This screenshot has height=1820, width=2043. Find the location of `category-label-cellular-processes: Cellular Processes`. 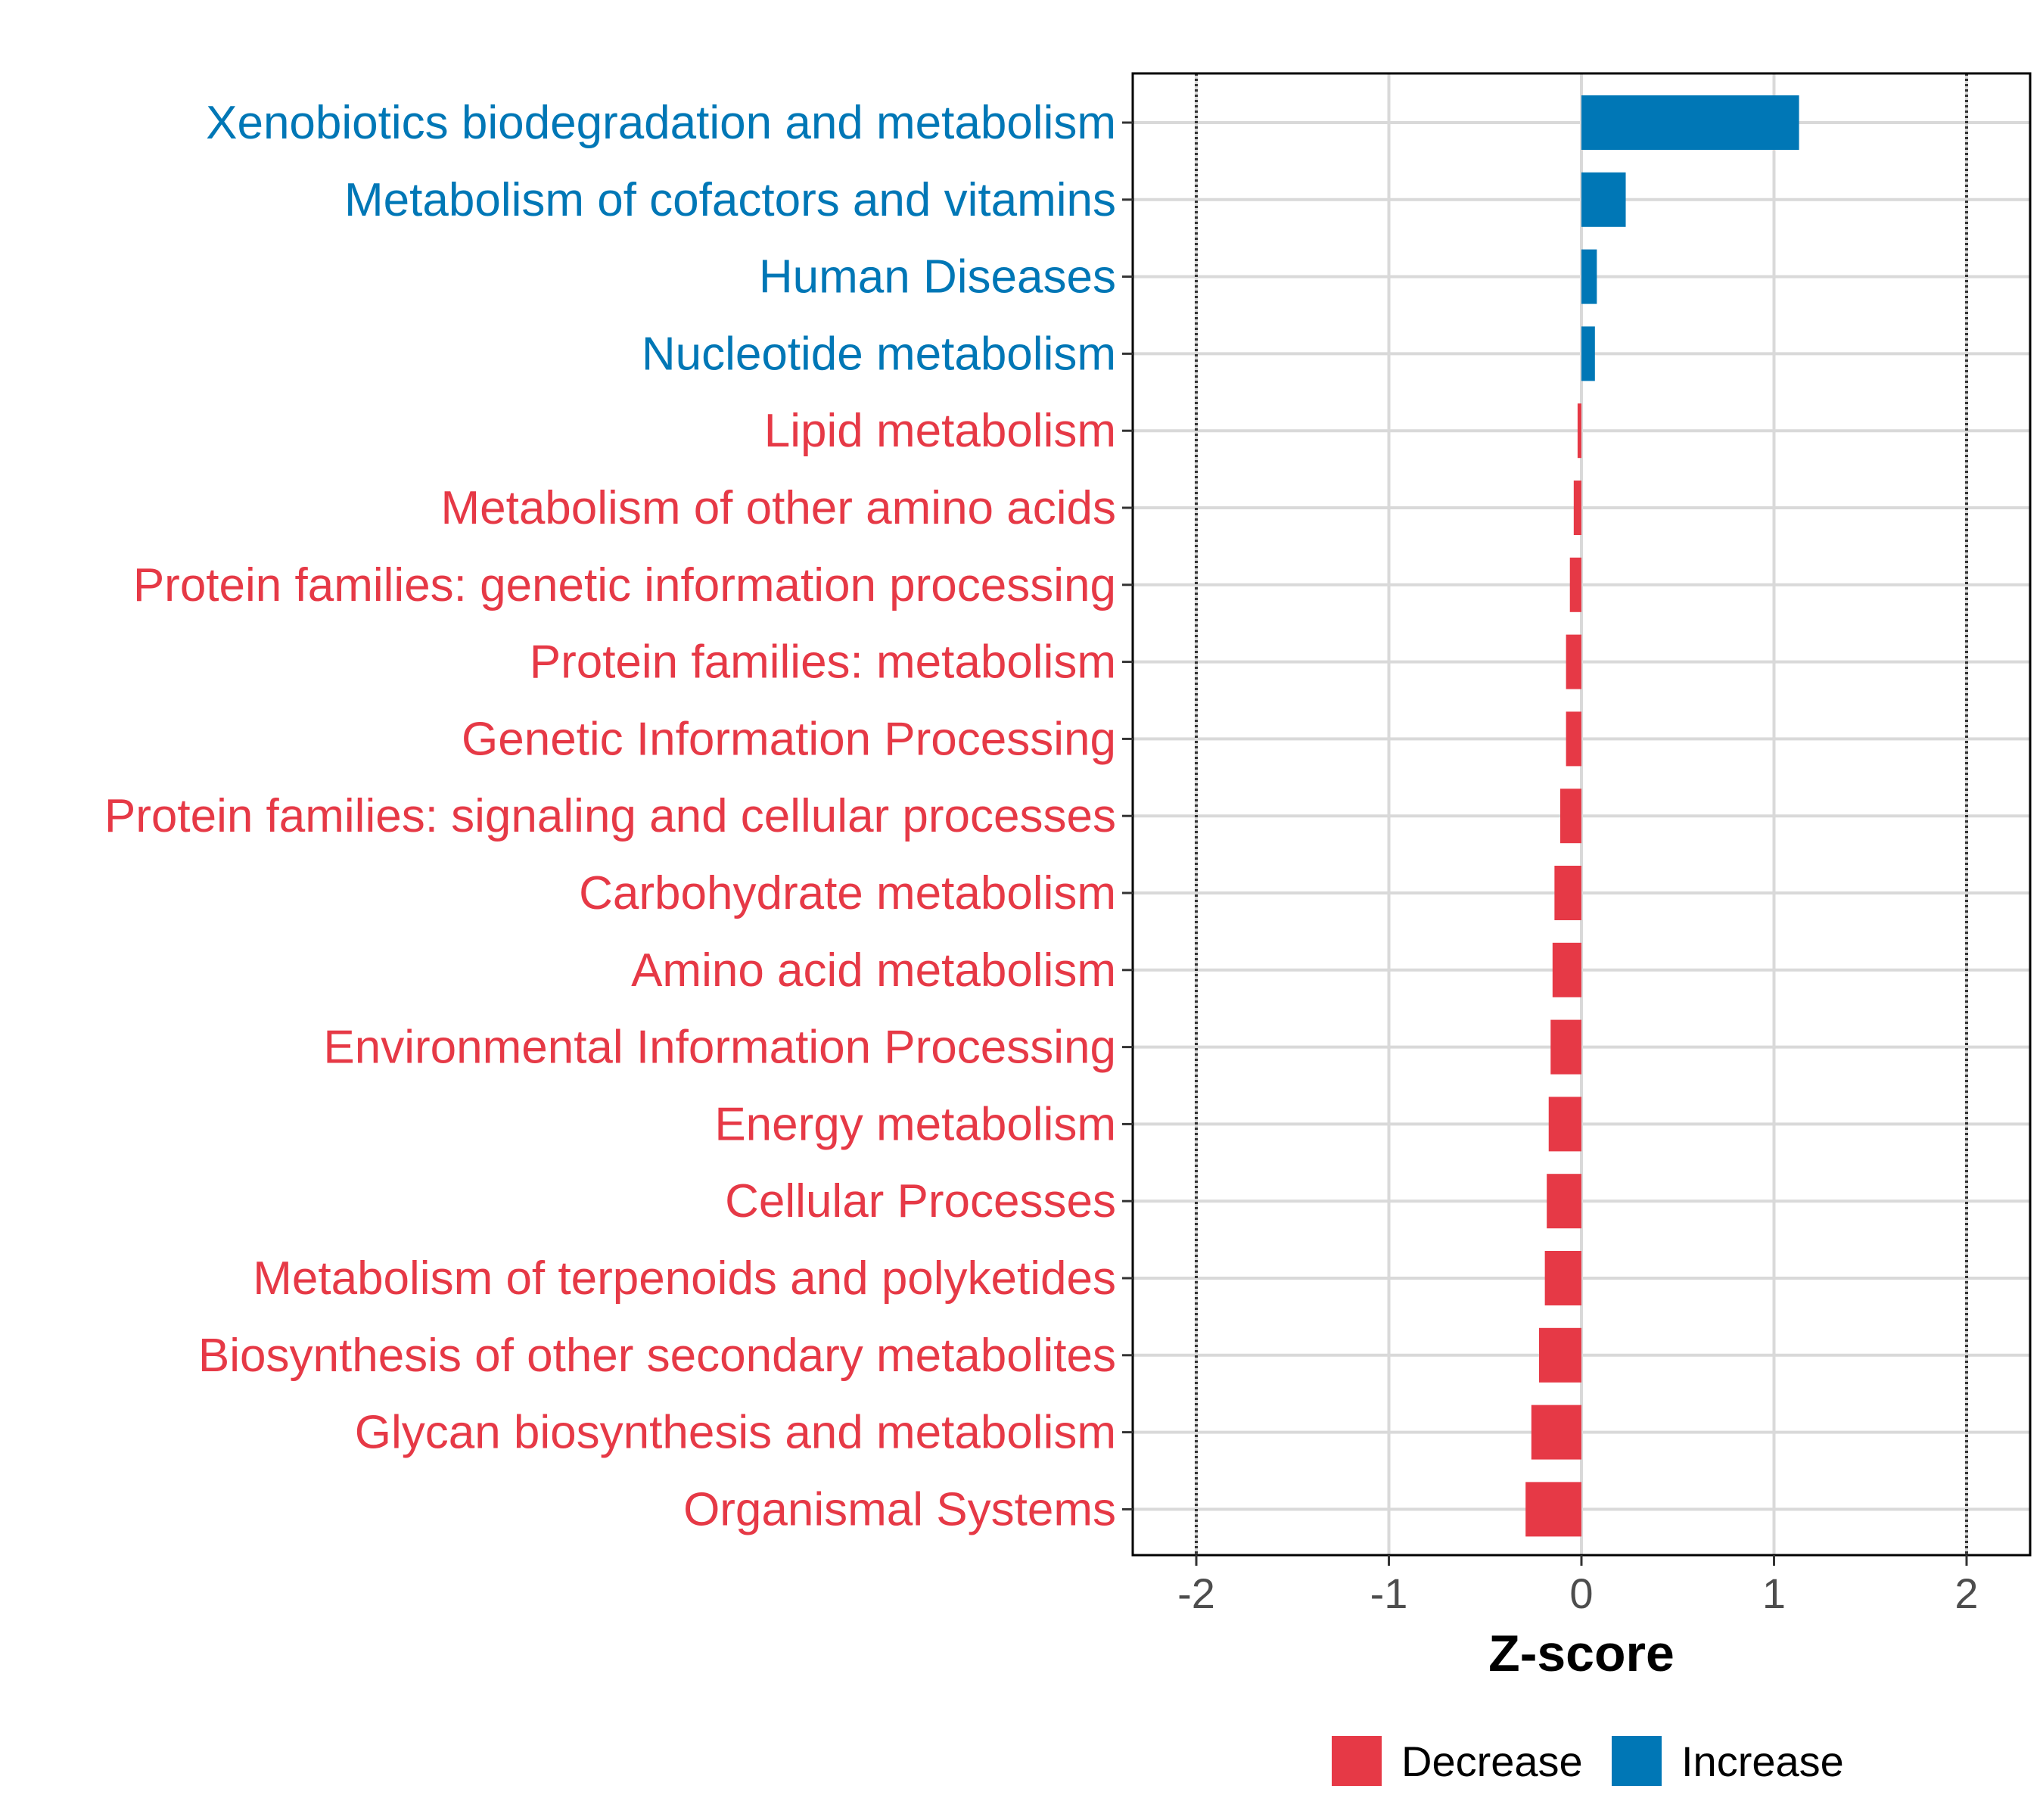

category-label-cellular-processes: Cellular Processes is located at coordinates (921, 1201).